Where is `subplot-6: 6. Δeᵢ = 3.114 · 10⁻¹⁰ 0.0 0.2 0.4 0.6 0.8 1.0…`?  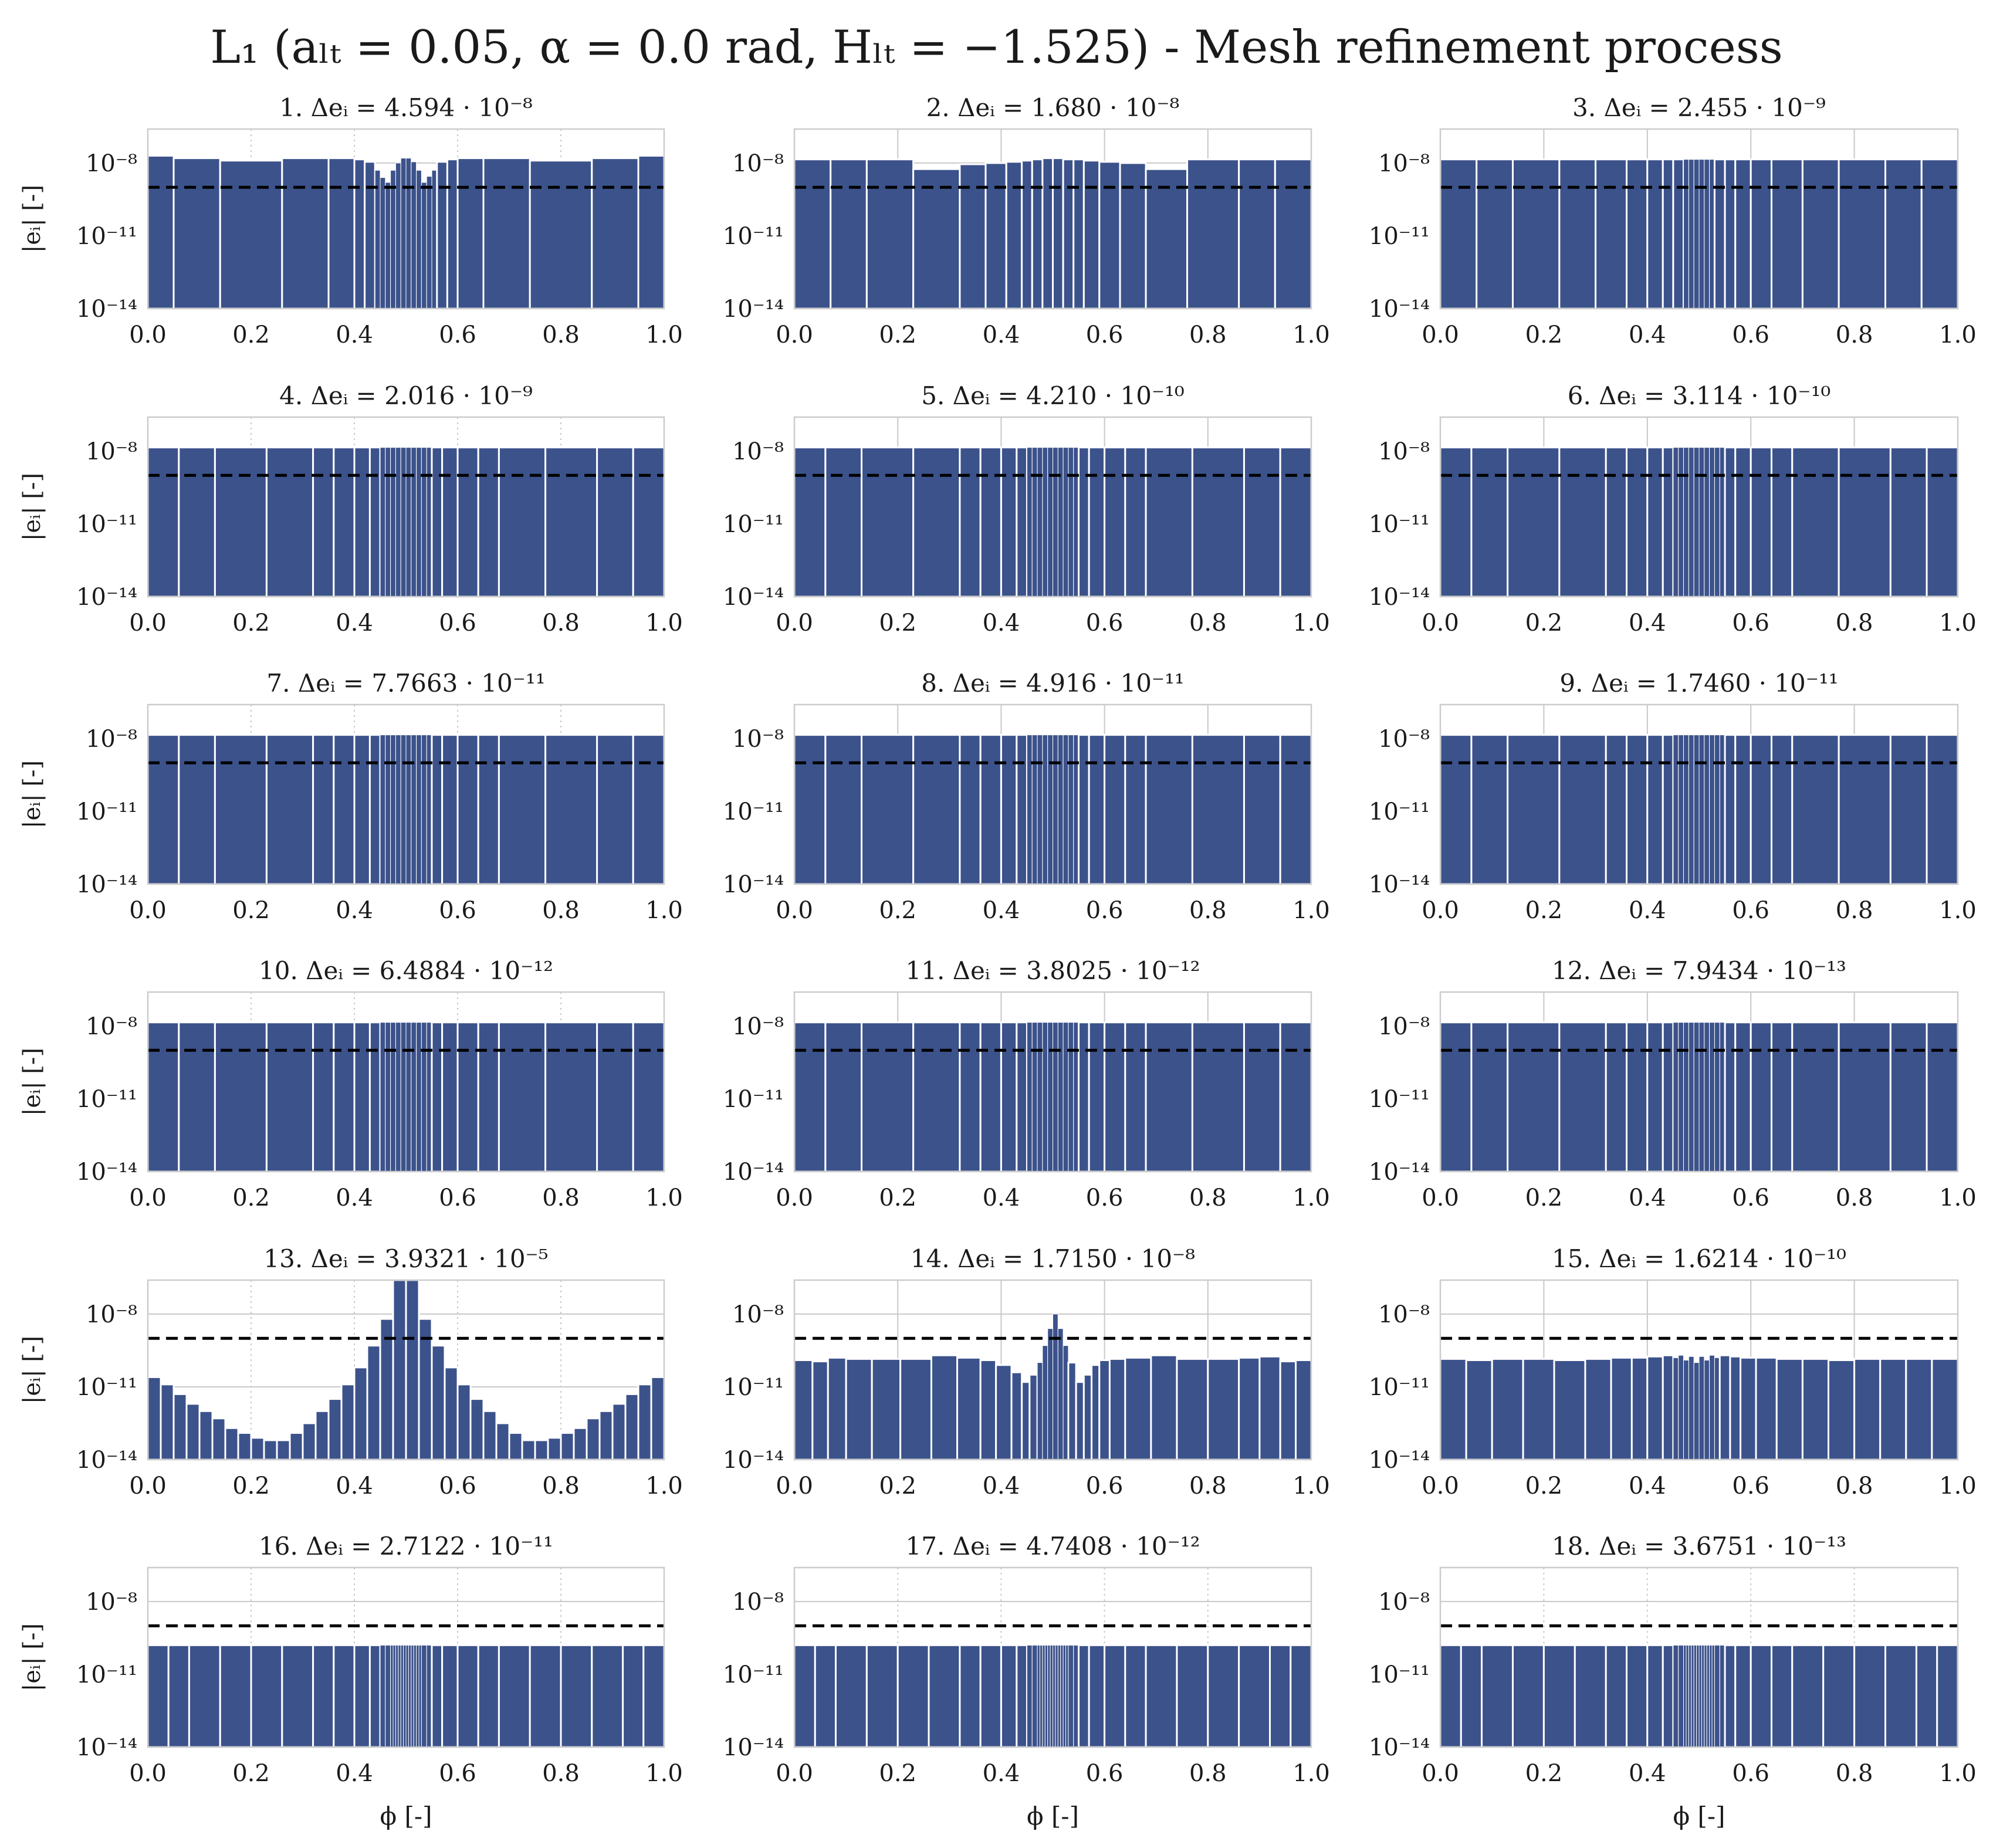
subplot-6: 6. Δeᵢ = 3.114 · 10⁻¹⁰ 0.0 0.2 0.4 0.6 0.8 1.0… is located at coordinates (1673, 509).